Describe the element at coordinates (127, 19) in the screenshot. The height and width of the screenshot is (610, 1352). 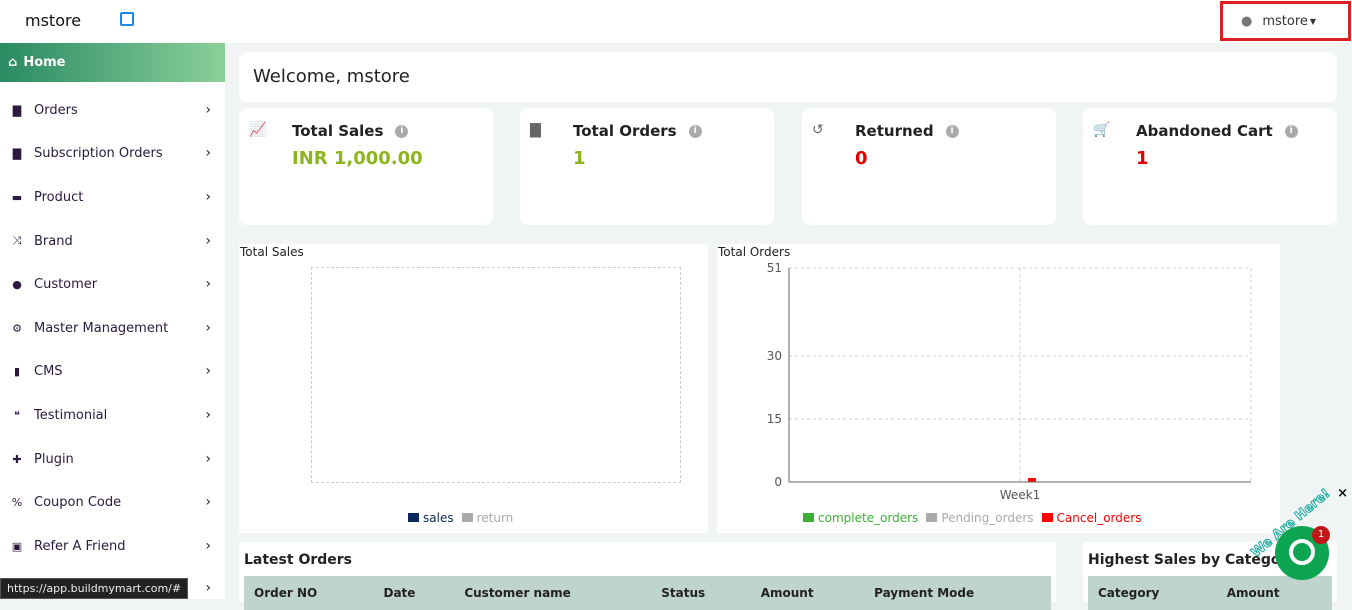
I see `external-link-icon` at that location.